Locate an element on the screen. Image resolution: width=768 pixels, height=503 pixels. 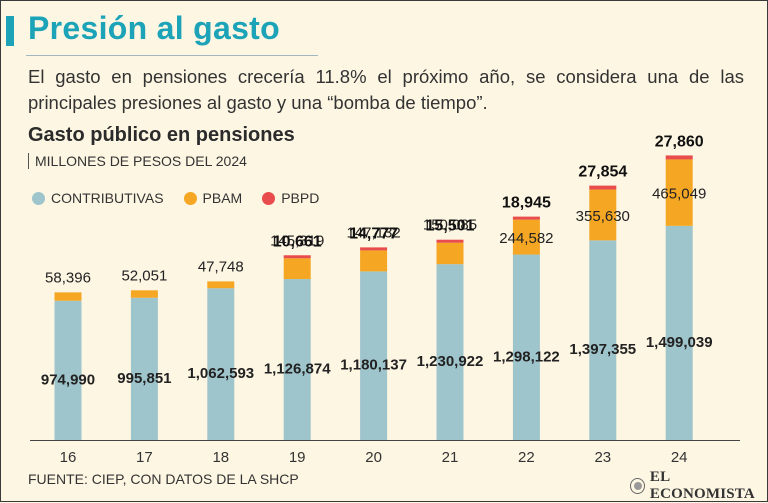
data-label-pbam: 47,748 is located at coordinates (221, 266).